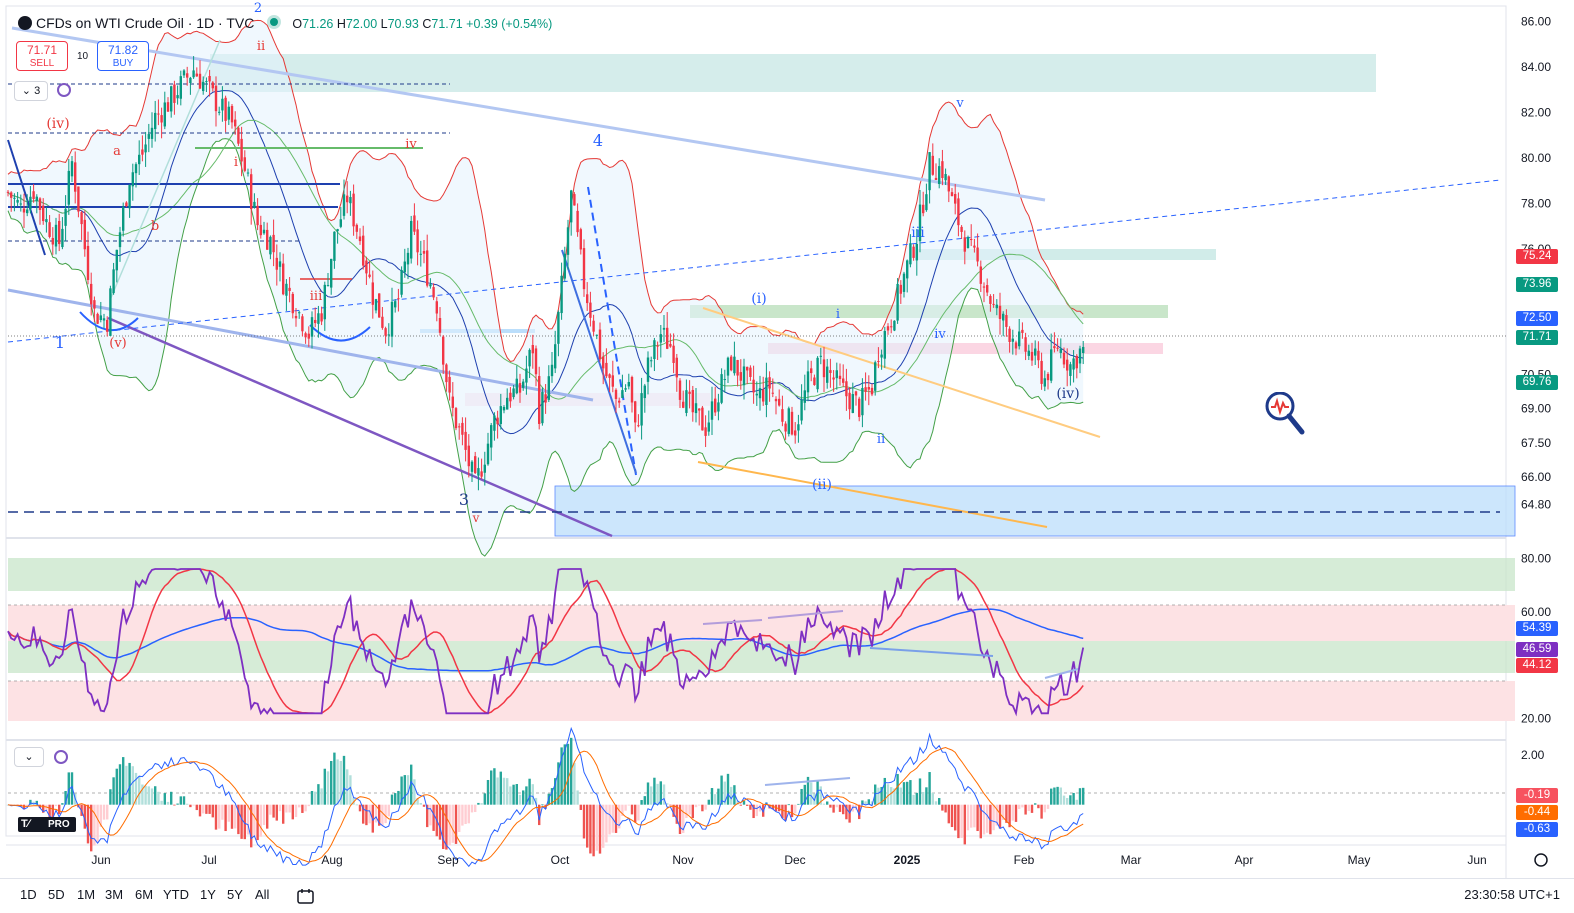  I want to click on timeframe-5d-button: 5D, so click(56, 894).